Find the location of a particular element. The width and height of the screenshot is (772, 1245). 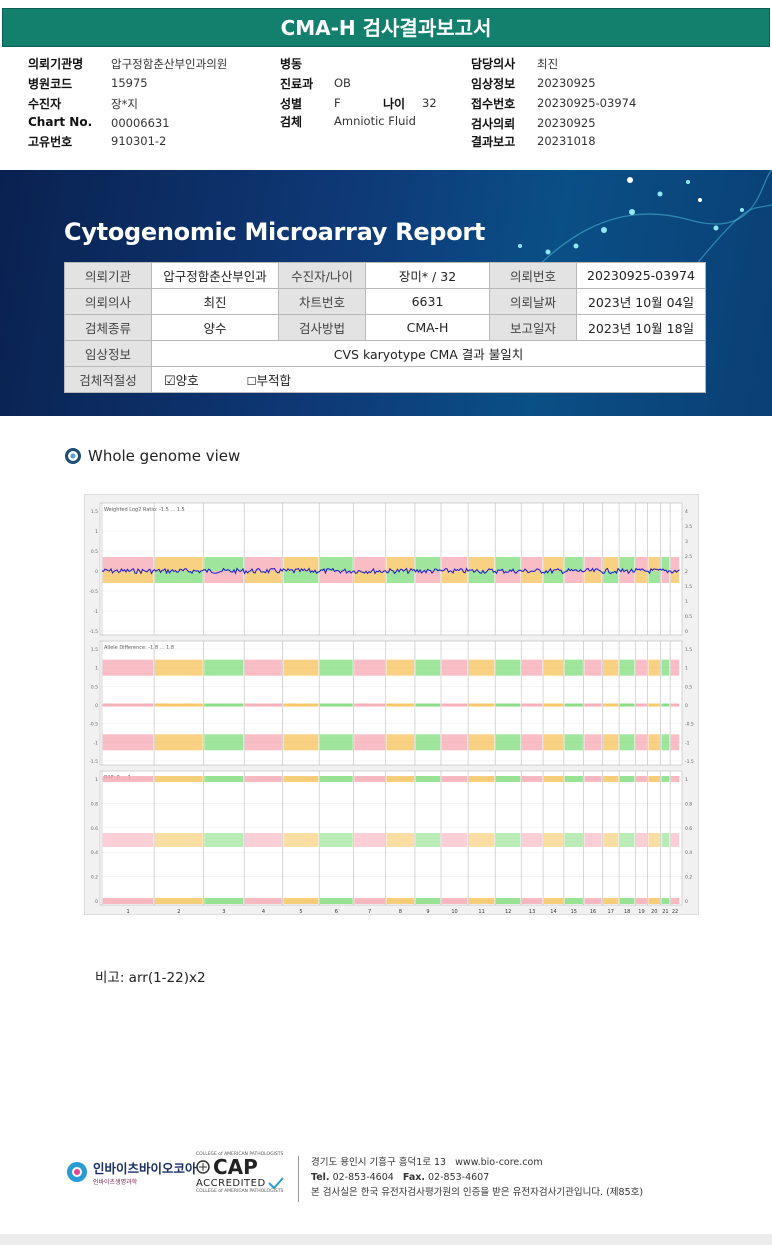

left-tick-label: -1.5 is located at coordinates (93, 632).